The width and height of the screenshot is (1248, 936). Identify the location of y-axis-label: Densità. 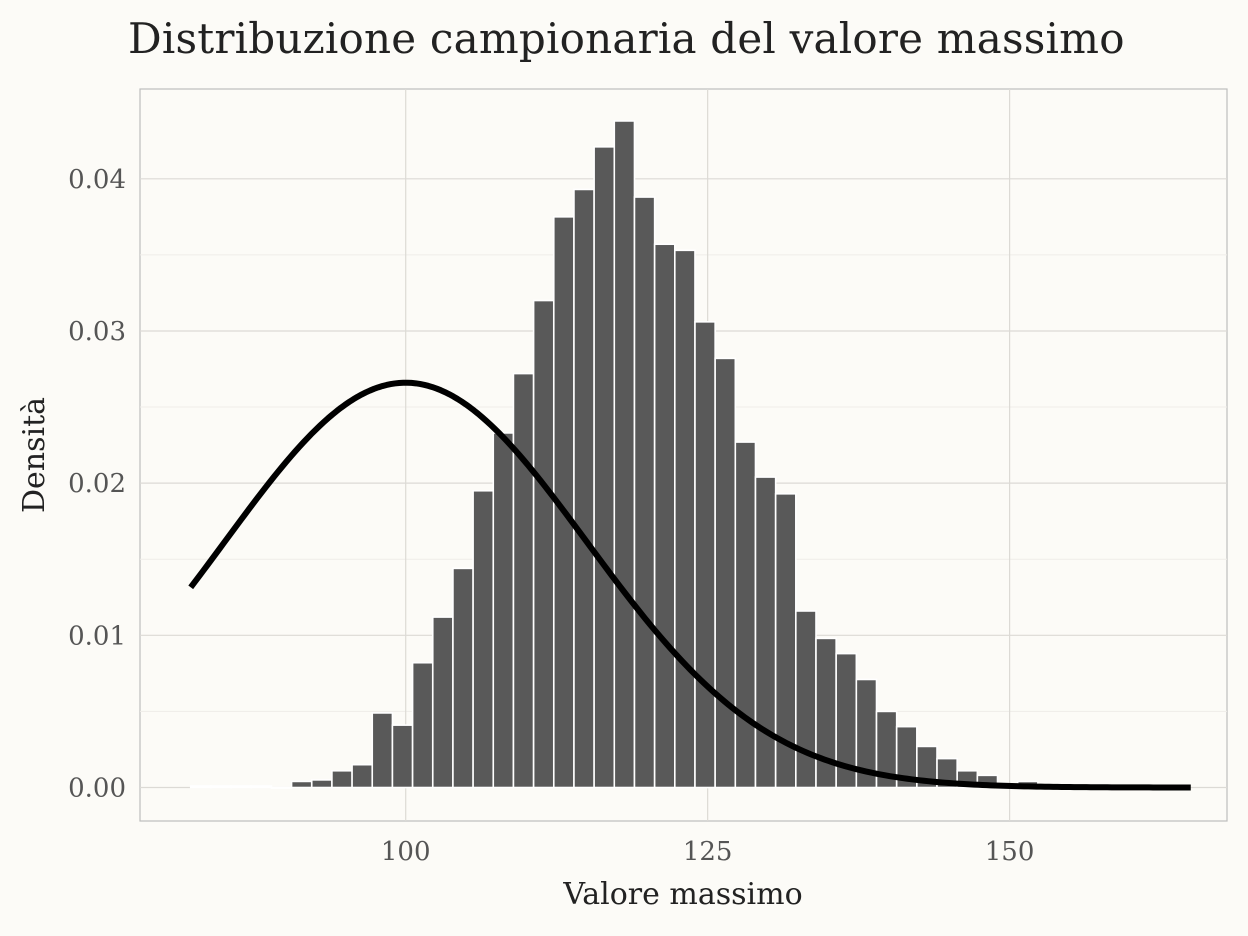
(34, 455).